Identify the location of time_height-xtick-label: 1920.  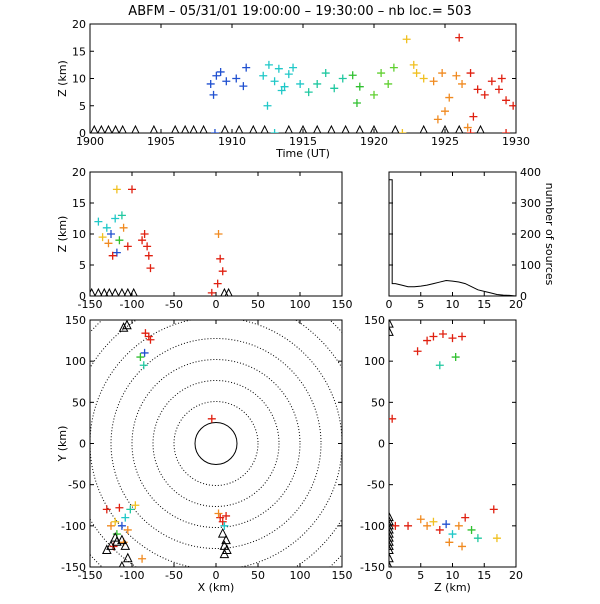
(374, 141).